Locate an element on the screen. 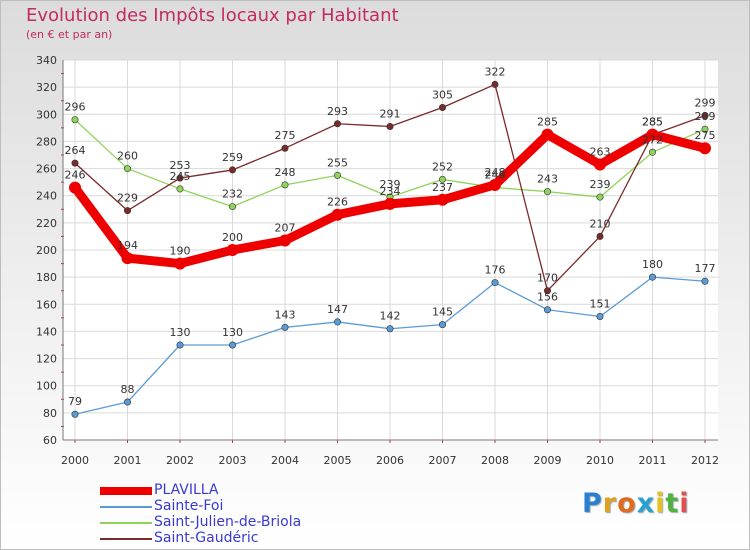  legend-item-saint-gaud-ric: Saint-Gaudéric is located at coordinates (250, 538).